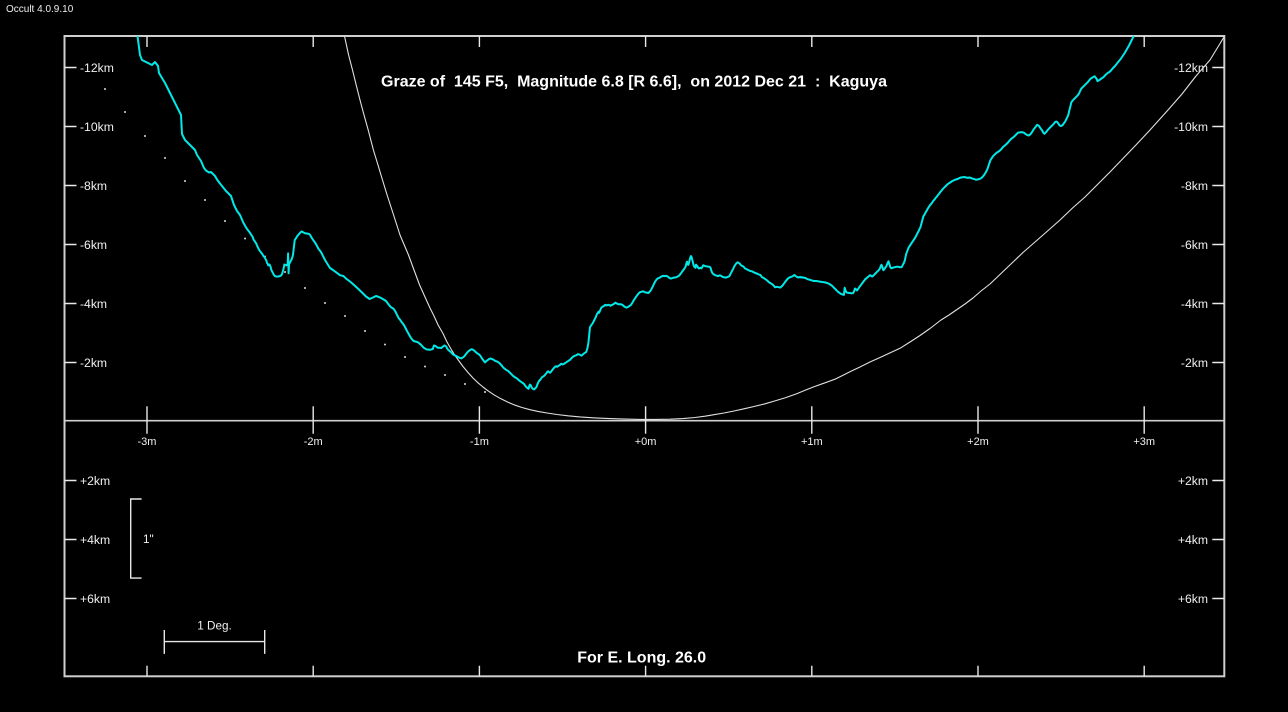  What do you see at coordinates (1144, 442) in the screenshot?
I see `svg-text: +3m` at bounding box center [1144, 442].